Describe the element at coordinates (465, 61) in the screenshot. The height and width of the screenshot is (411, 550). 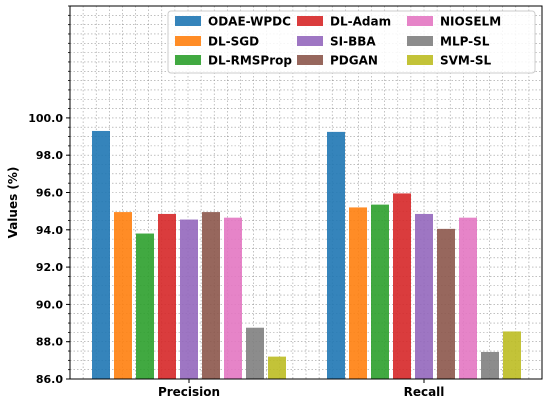
I see `legend-label: SVM-SL` at that location.